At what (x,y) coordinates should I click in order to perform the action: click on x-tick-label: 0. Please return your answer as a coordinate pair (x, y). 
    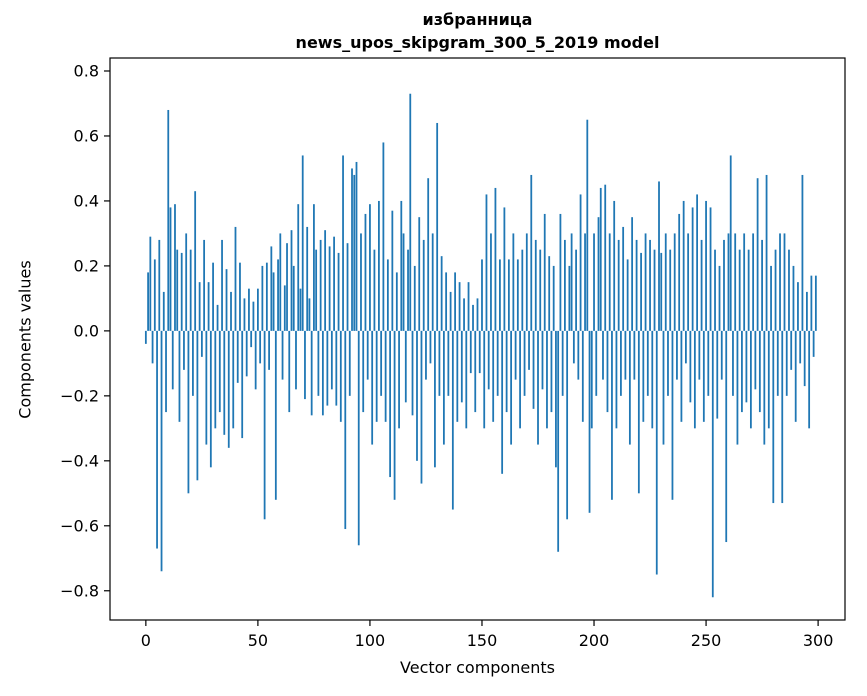
    Looking at the image, I should click on (146, 640).